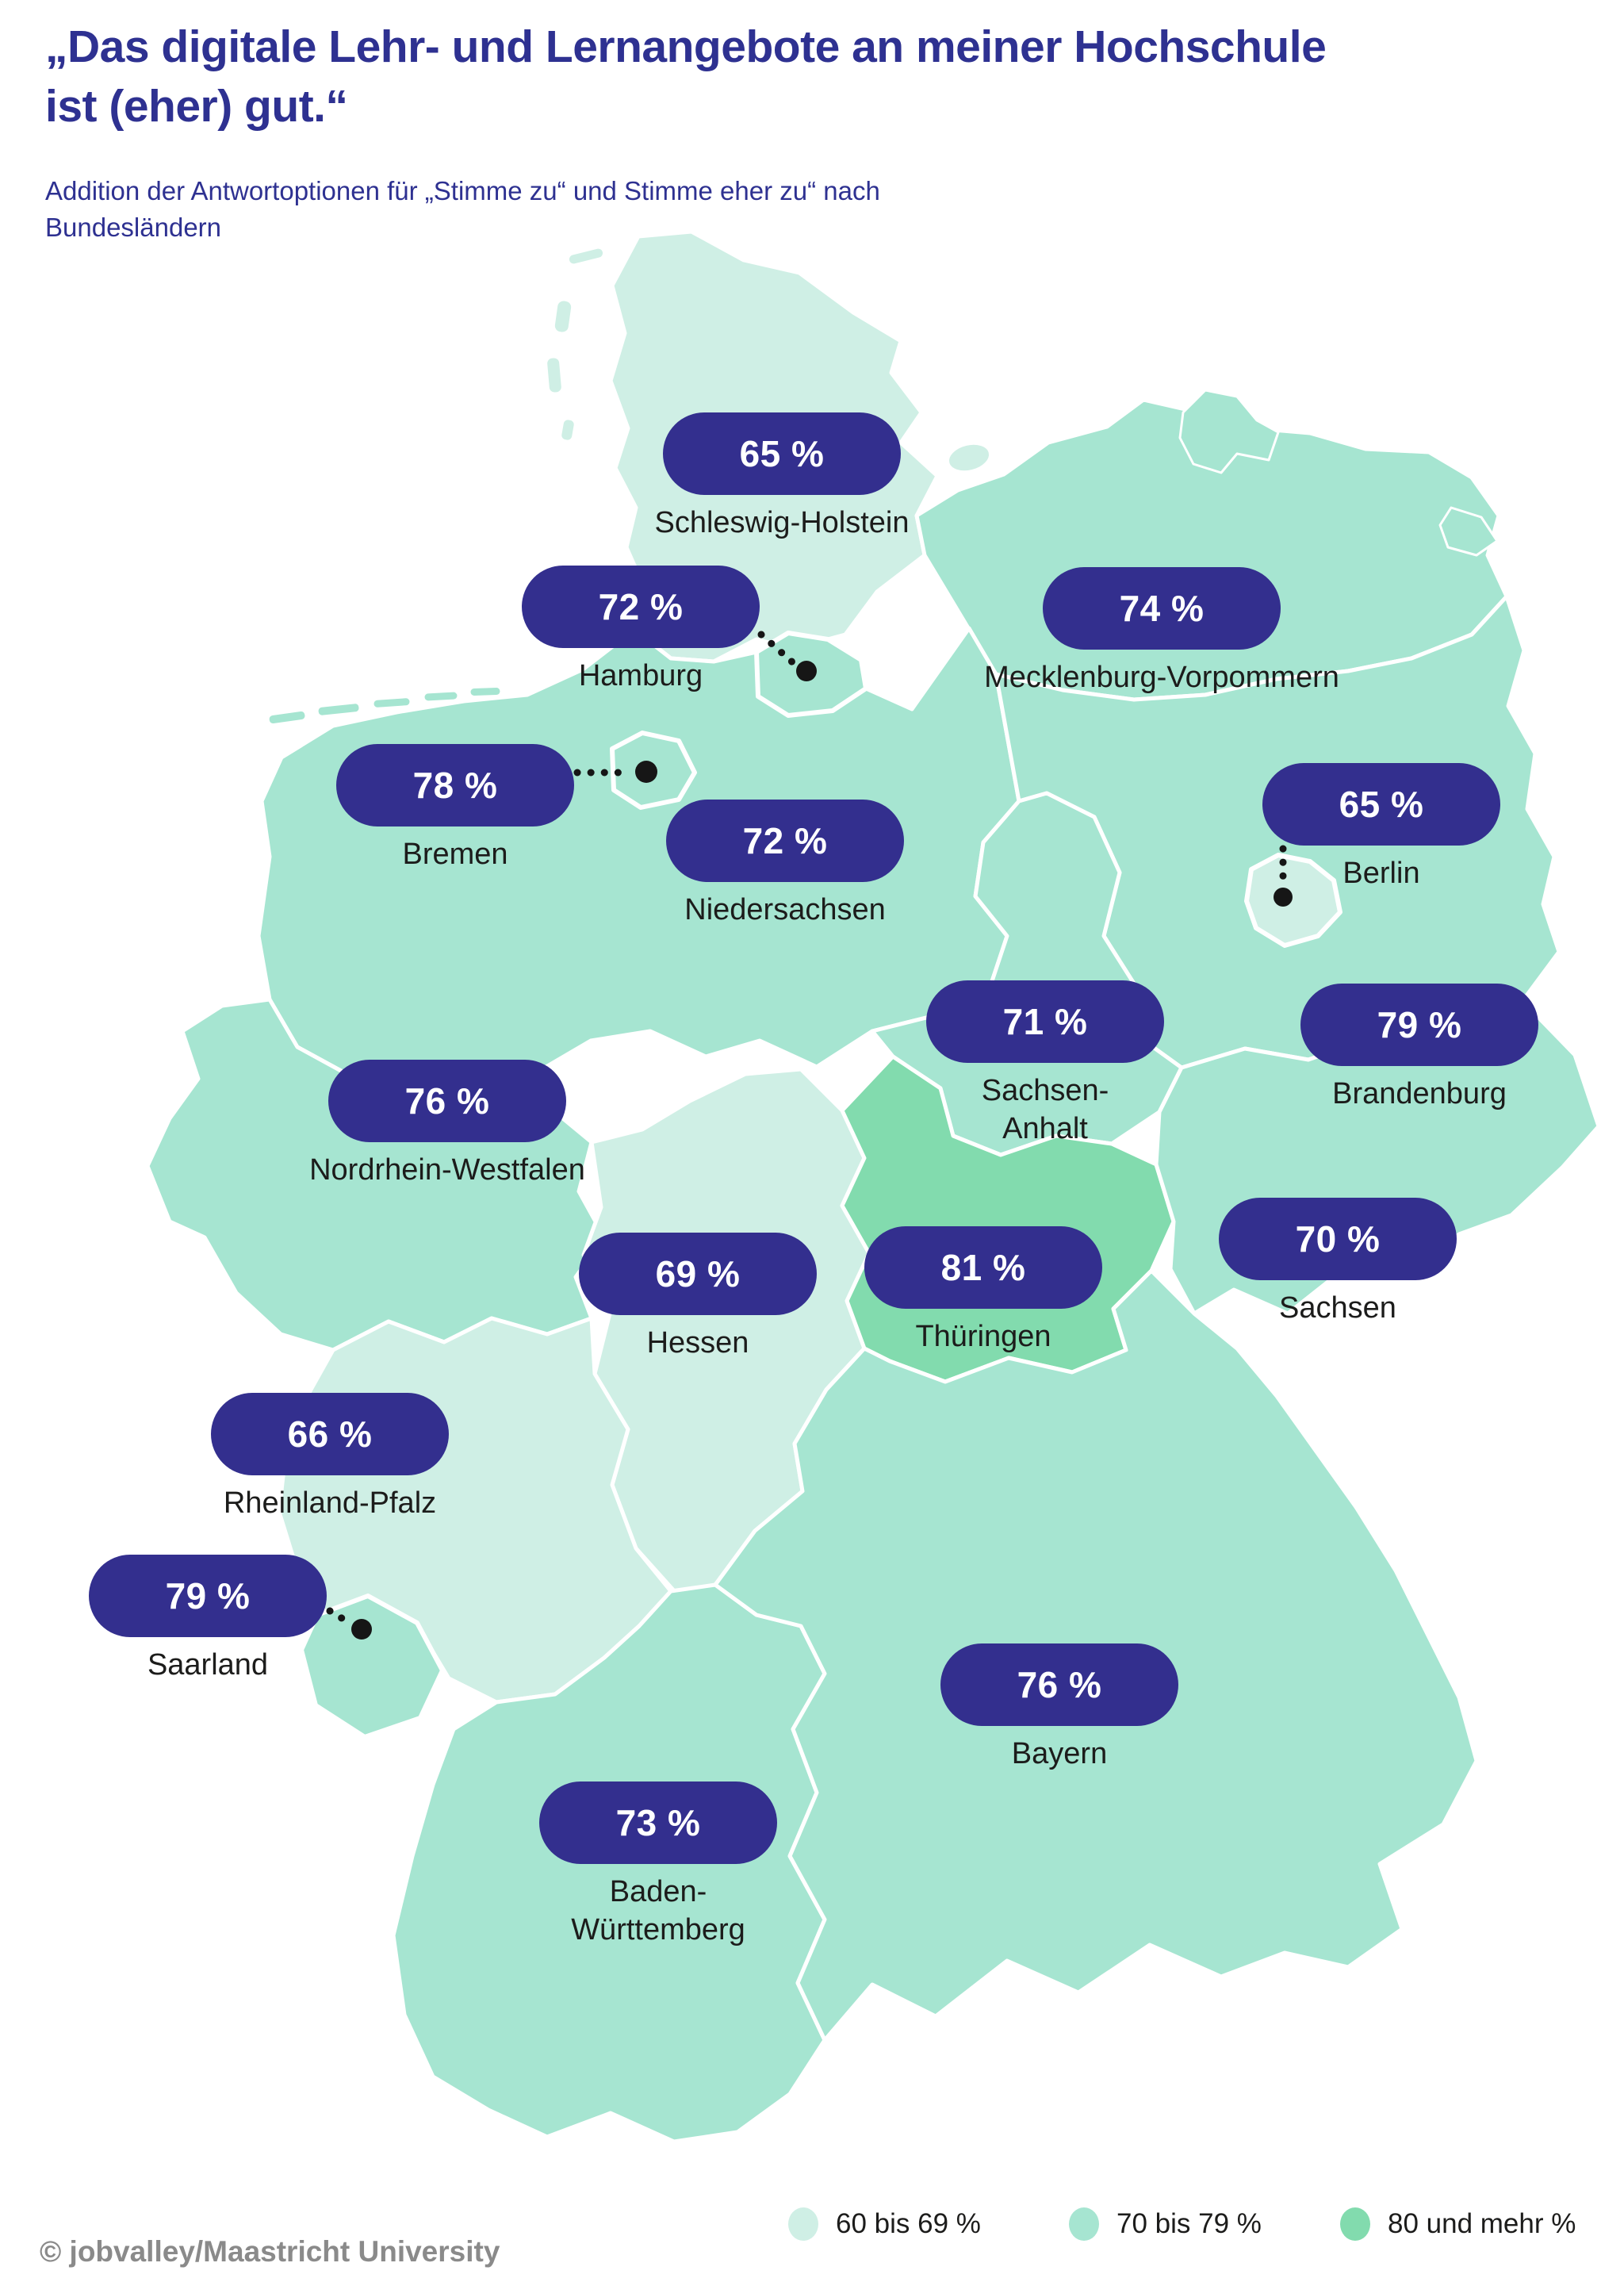 The height and width of the screenshot is (2282, 1624). What do you see at coordinates (785, 909) in the screenshot?
I see `state-label-niedersachsen: Niedersachsen` at bounding box center [785, 909].